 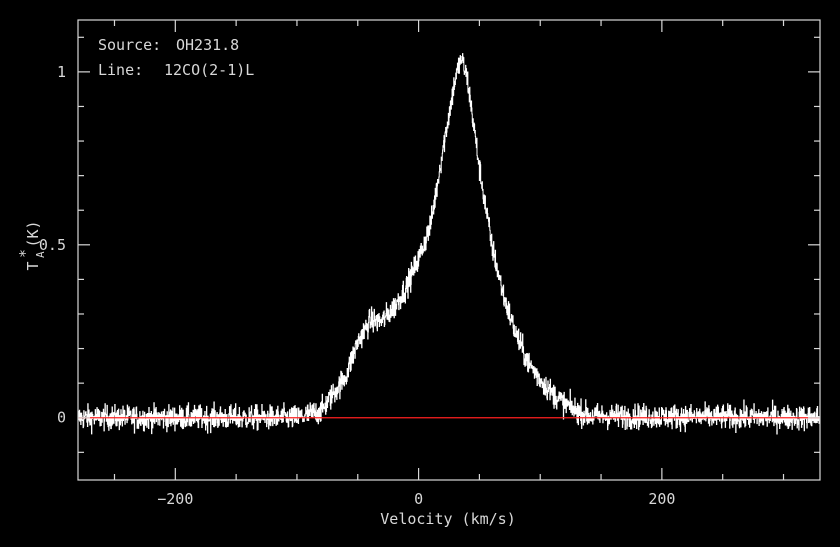 I want to click on line-label: Line:, so click(x=120, y=70).